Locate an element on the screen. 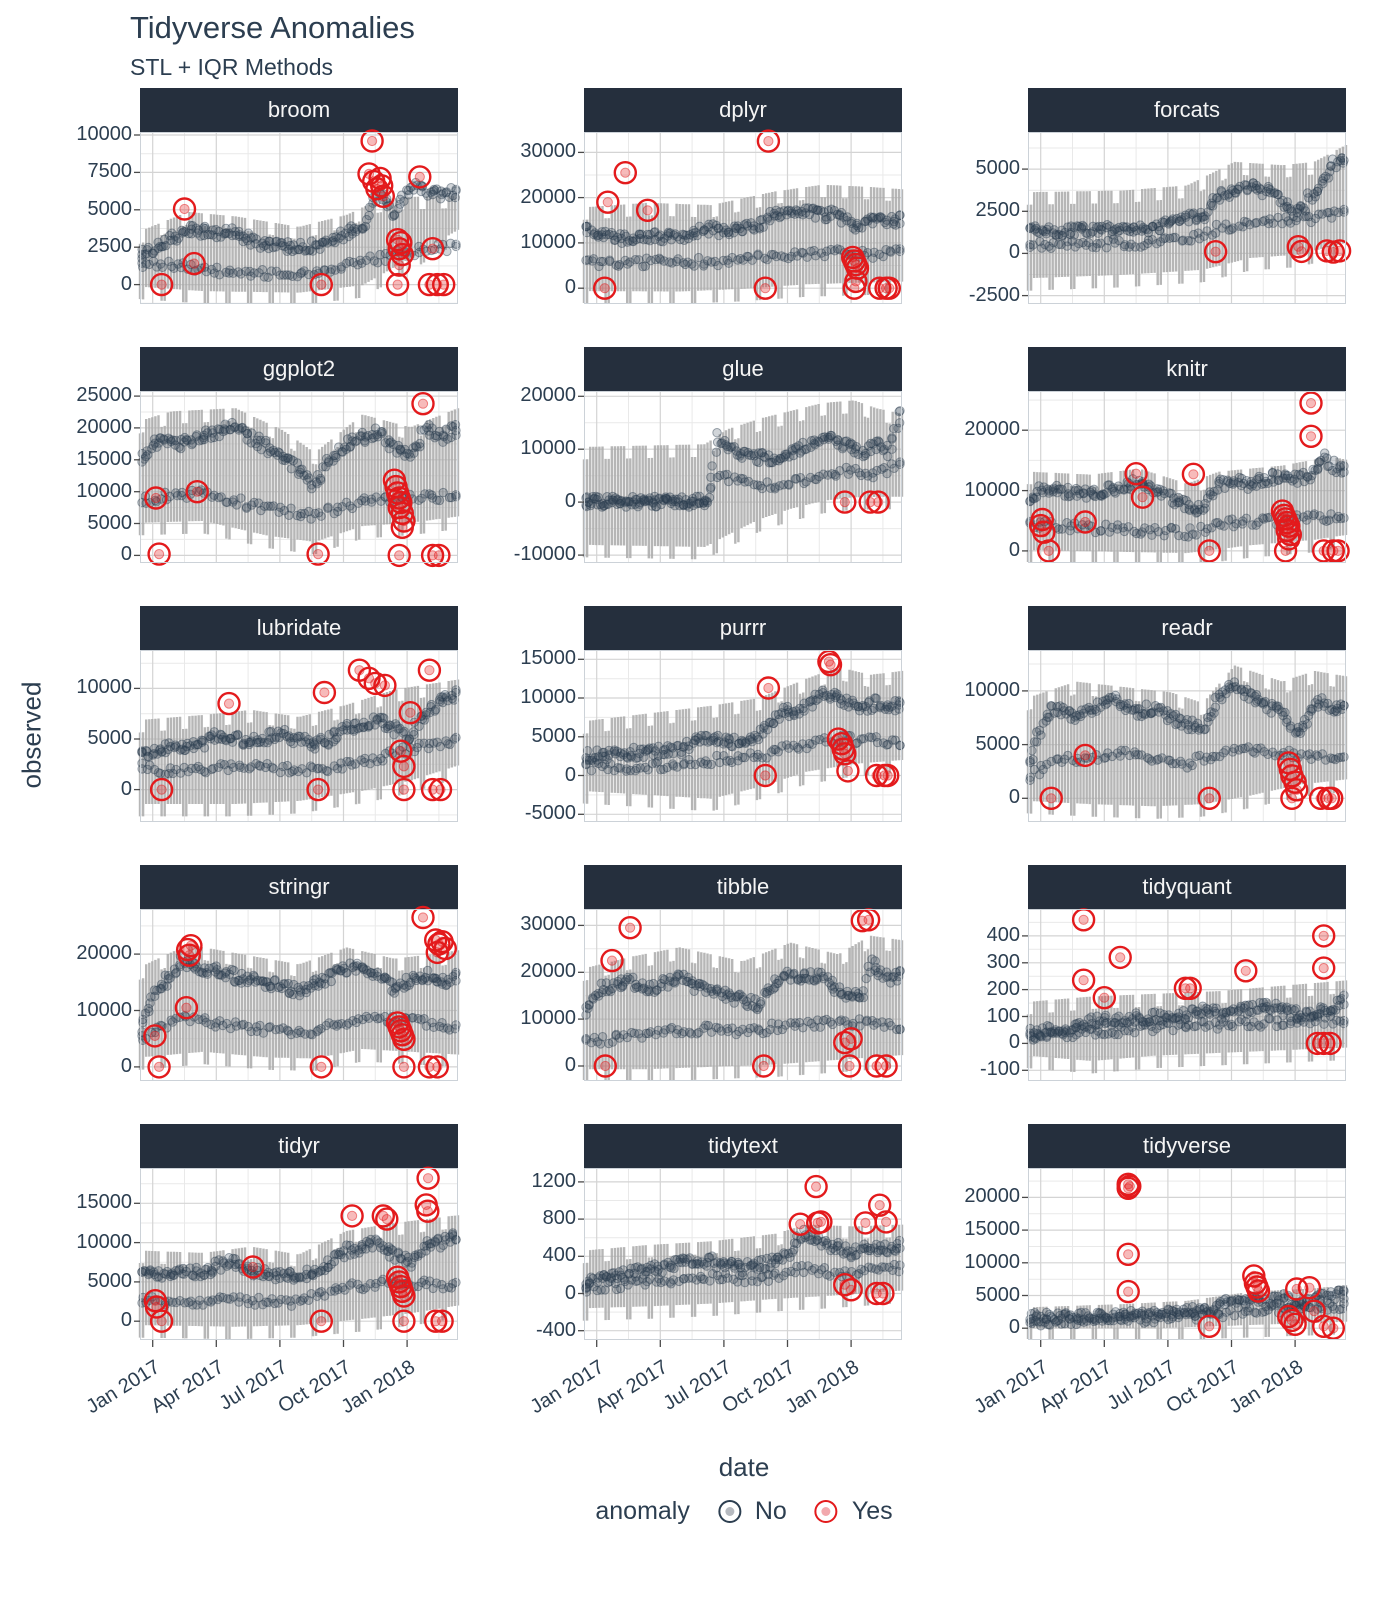  y-tick-label: 30000 is located at coordinates (548, 151).